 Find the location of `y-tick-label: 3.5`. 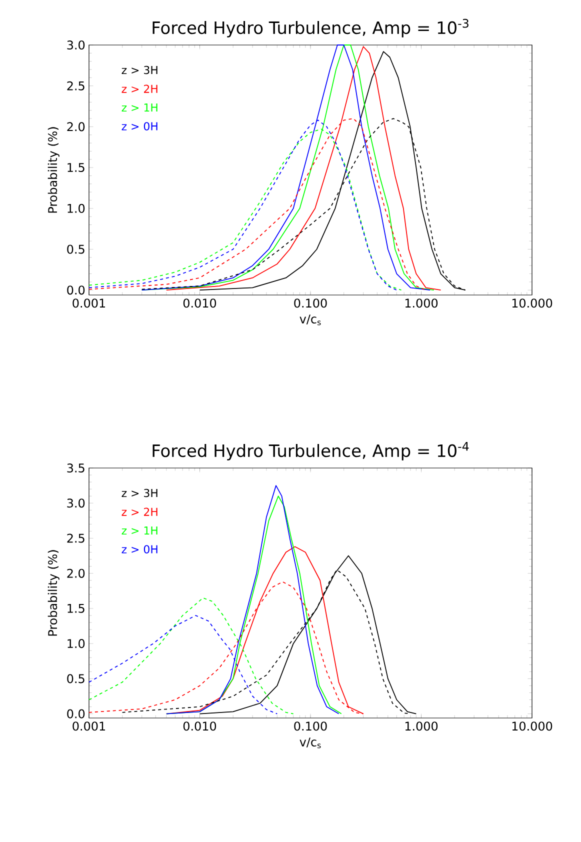

y-tick-label: 3.5 is located at coordinates (75, 468).